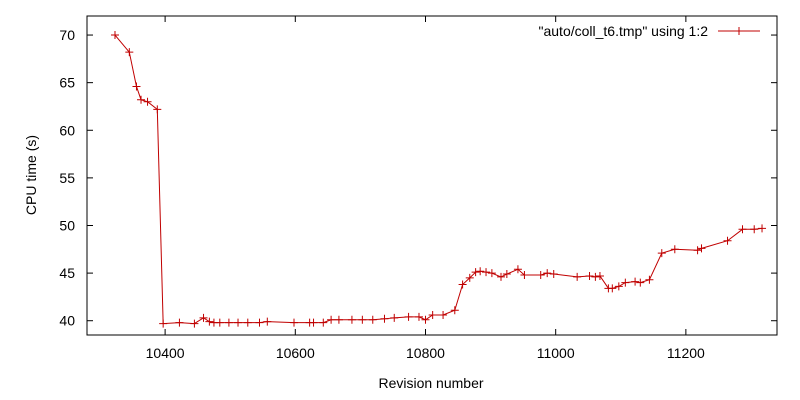 The image size is (800, 400). Describe the element at coordinates (67, 321) in the screenshot. I see `y-tick-label: 40` at that location.